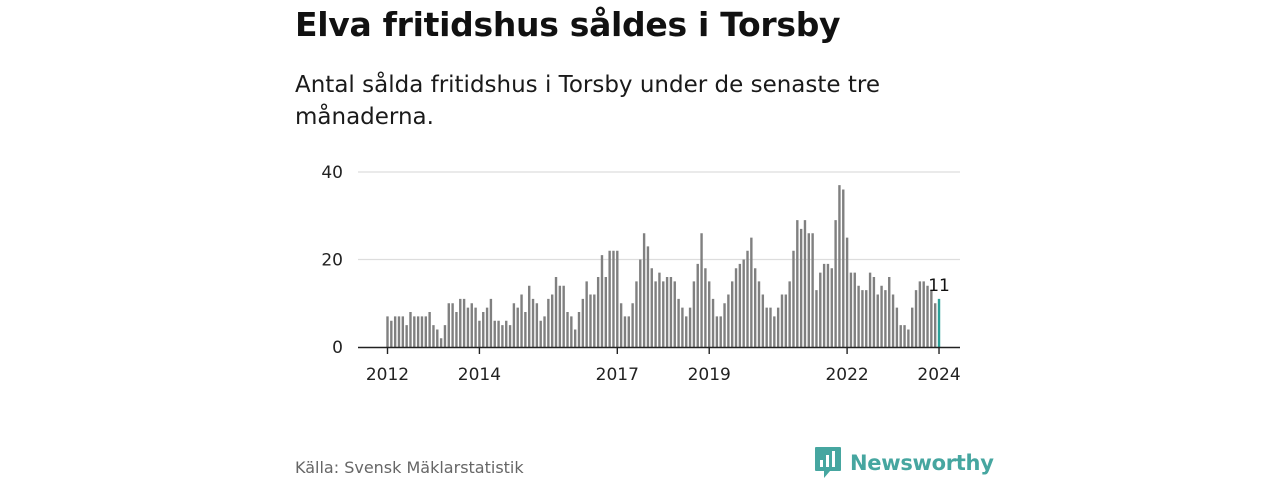 The image size is (1280, 480). Describe the element at coordinates (659, 216) in the screenshot. I see `gridlines` at that location.